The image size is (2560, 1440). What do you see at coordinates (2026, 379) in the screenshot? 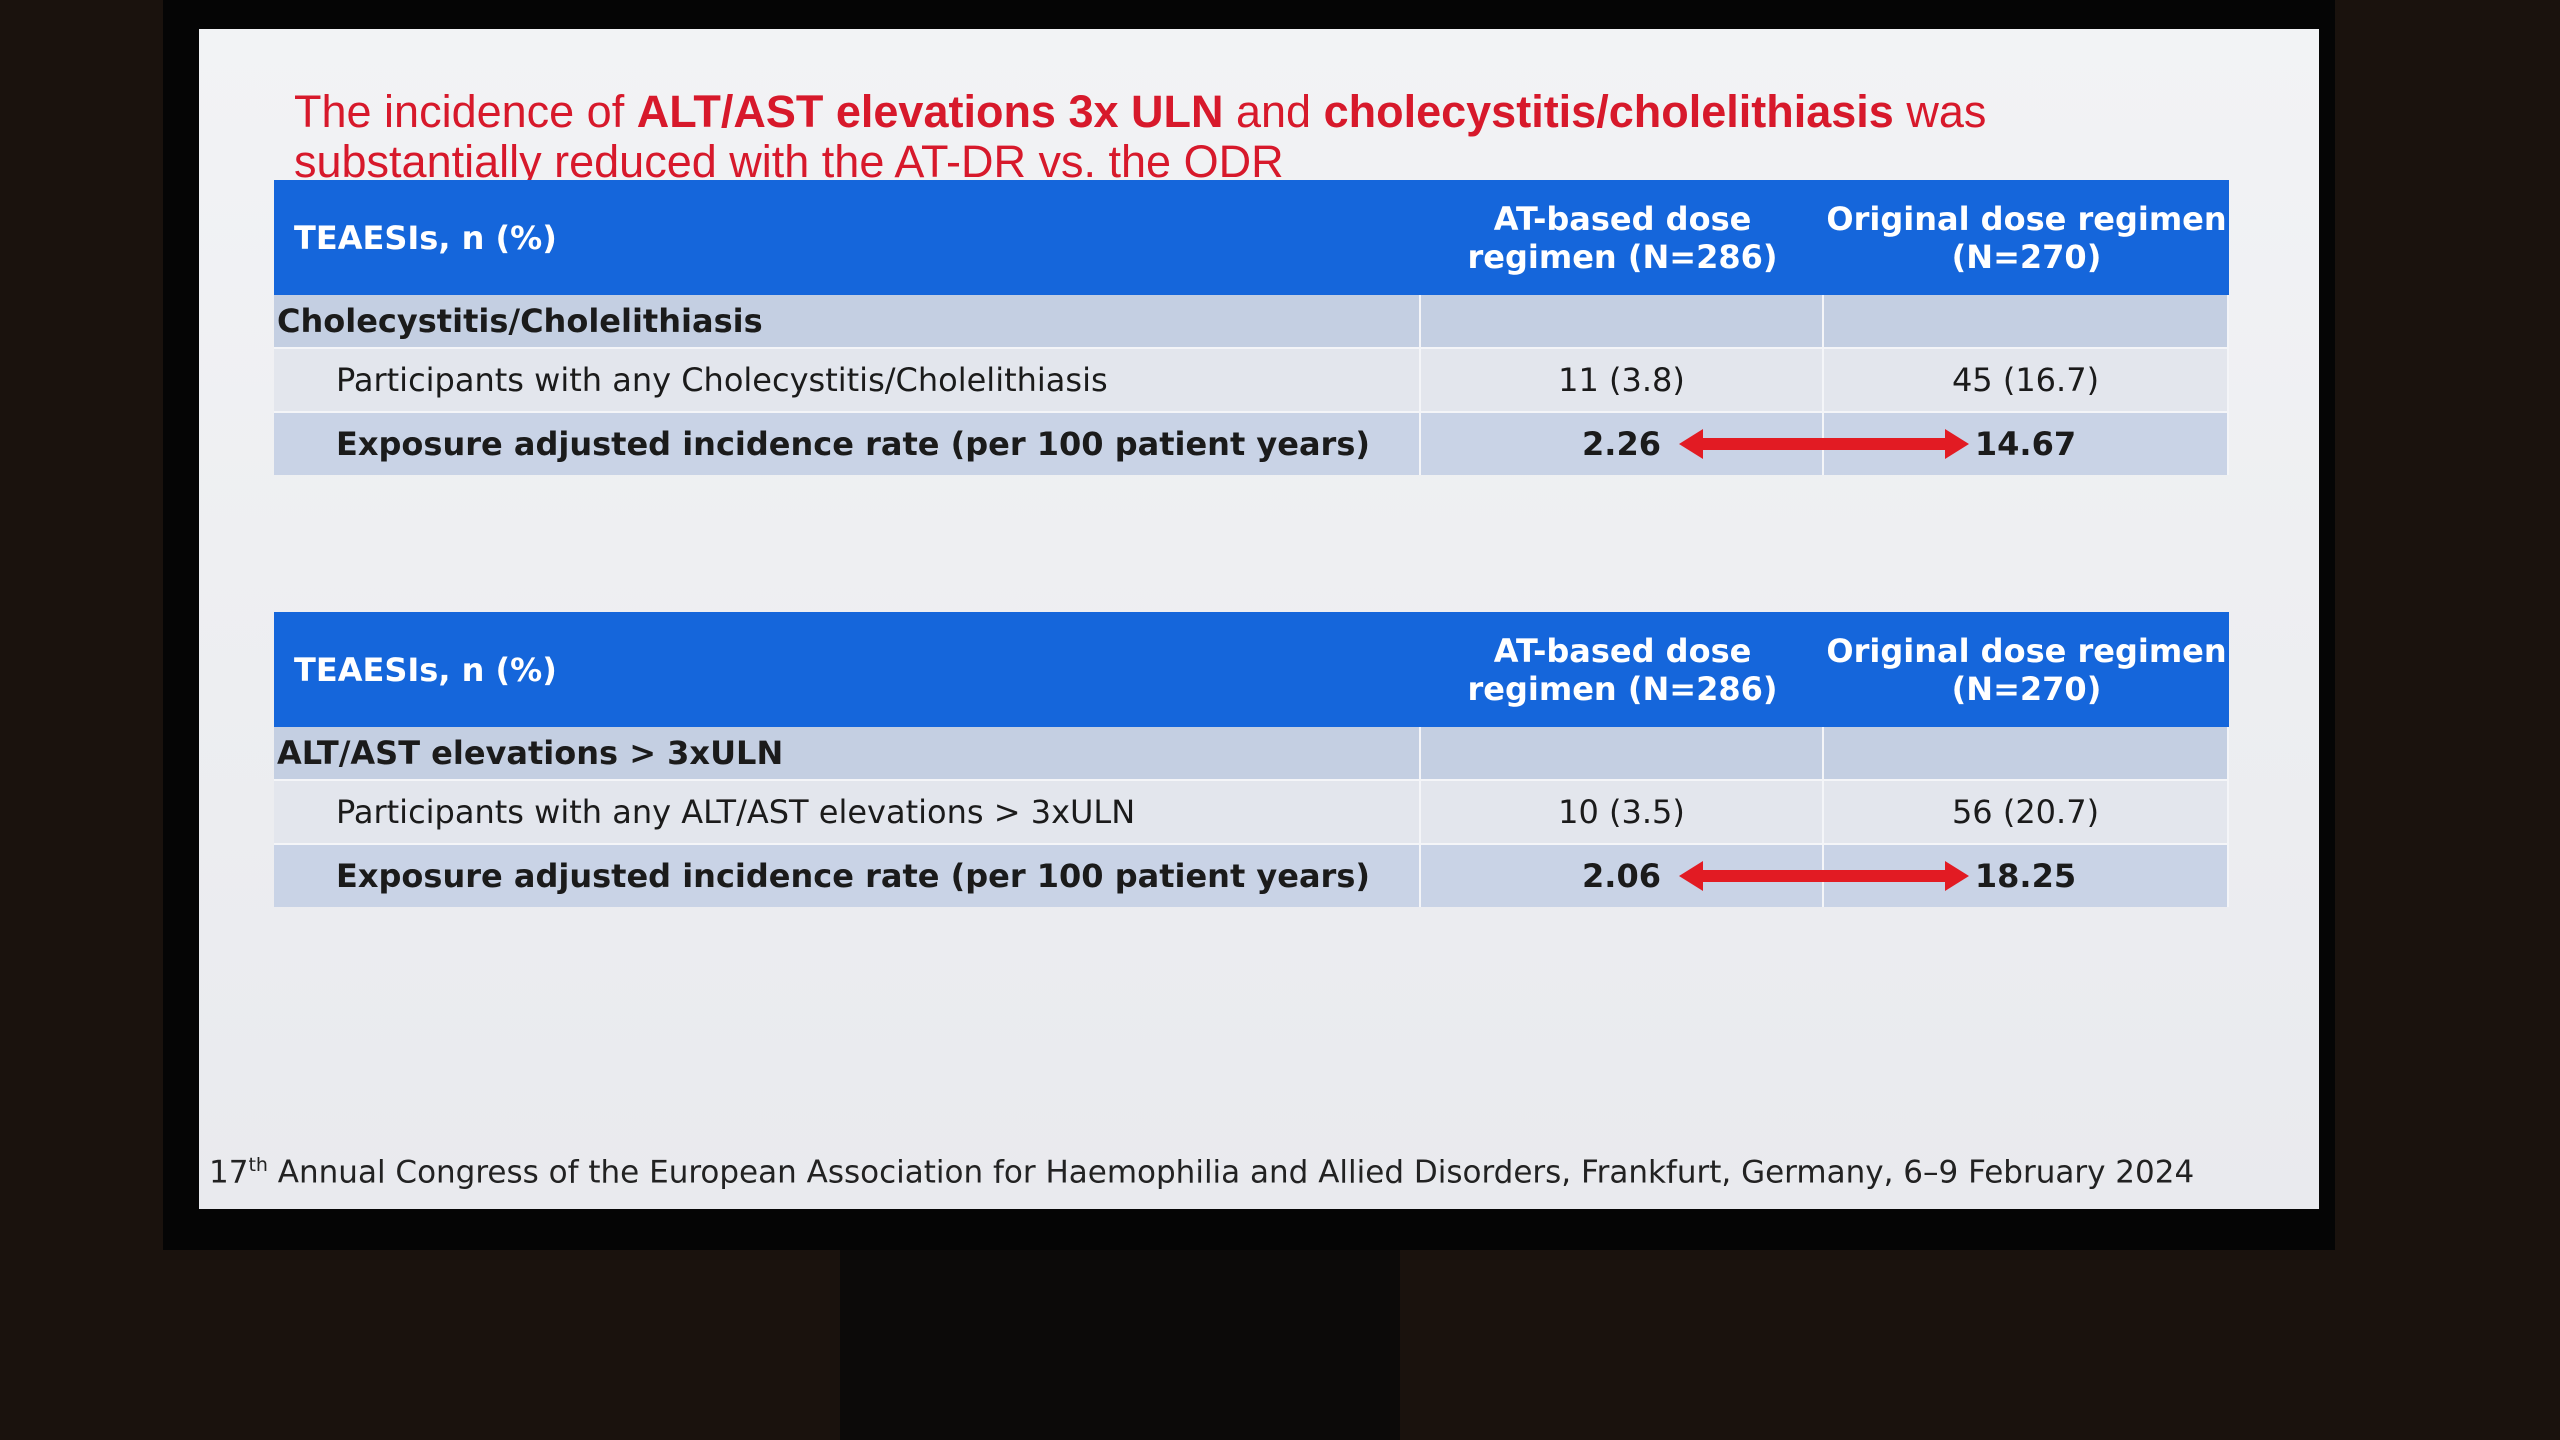
I see `data-cell: 45 (16.7)` at bounding box center [2026, 379].